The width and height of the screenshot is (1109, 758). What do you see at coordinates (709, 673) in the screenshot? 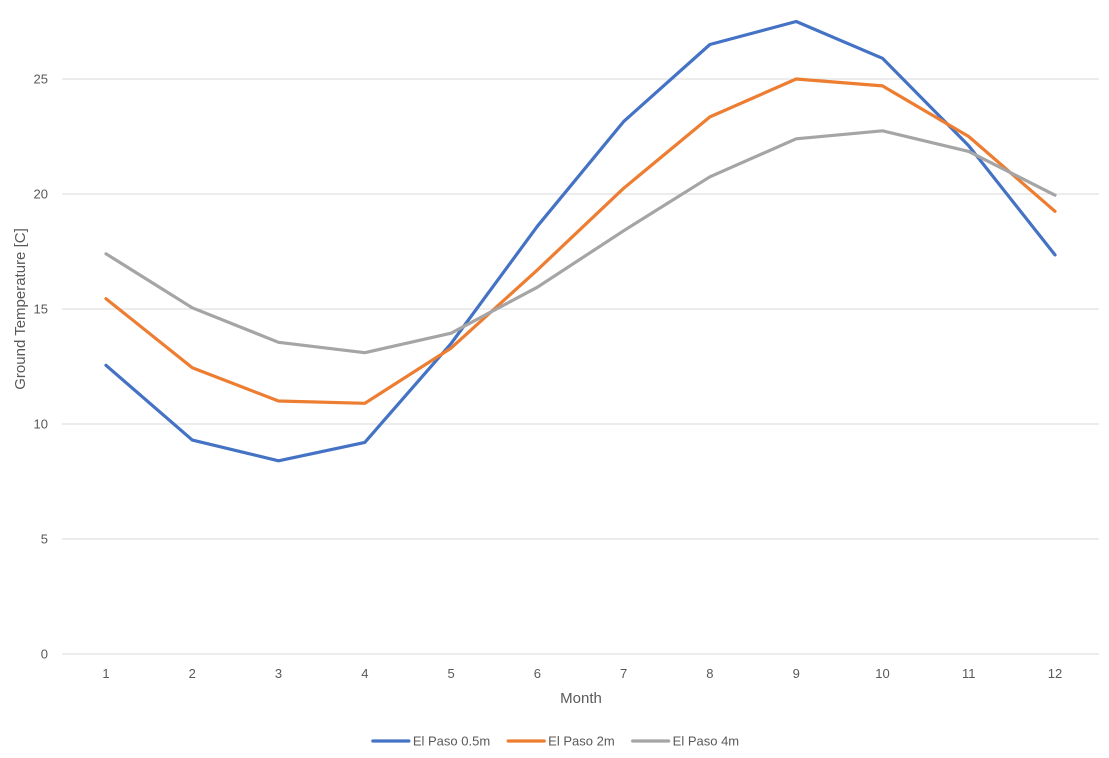
I see `x-tick-label: 8` at bounding box center [709, 673].